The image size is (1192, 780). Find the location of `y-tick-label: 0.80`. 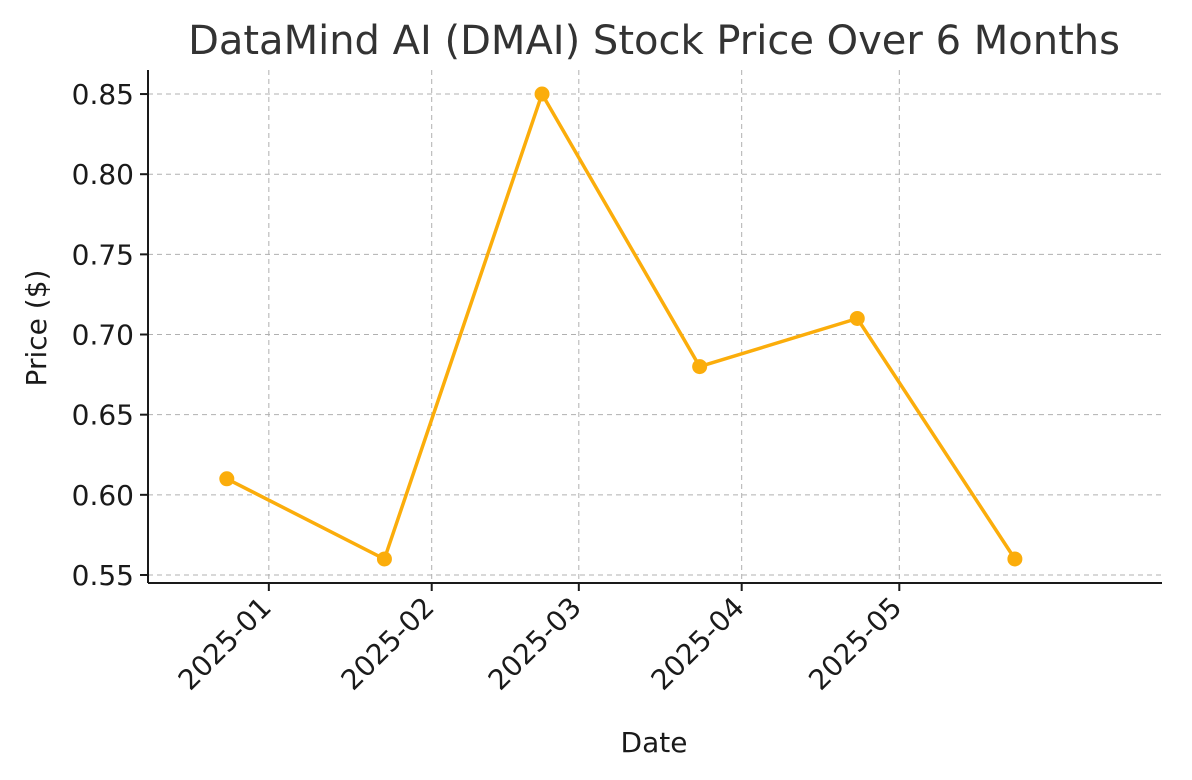

y-tick-label: 0.80 is located at coordinates (103, 174).